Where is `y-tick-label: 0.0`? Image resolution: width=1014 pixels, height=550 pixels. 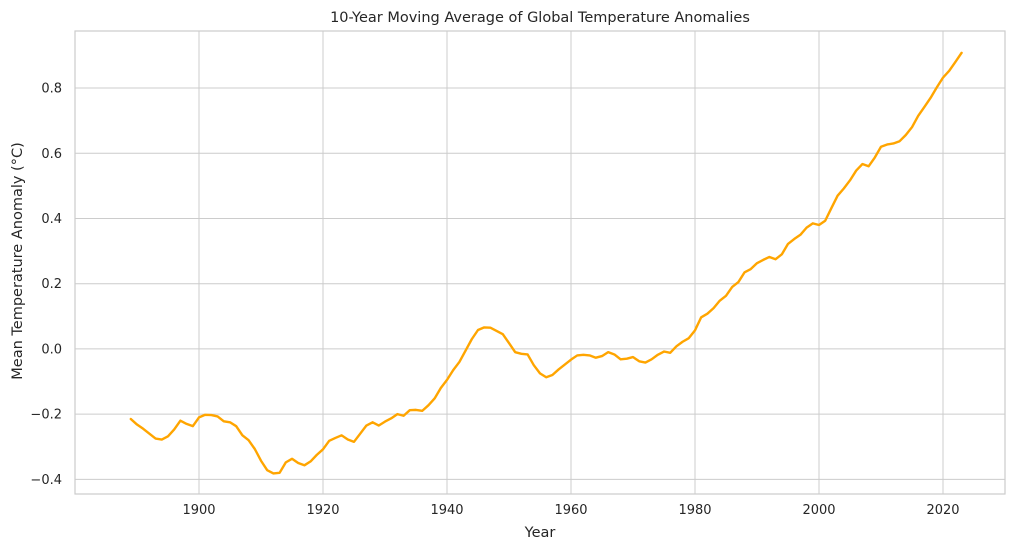
y-tick-label: 0.0 is located at coordinates (51, 349).